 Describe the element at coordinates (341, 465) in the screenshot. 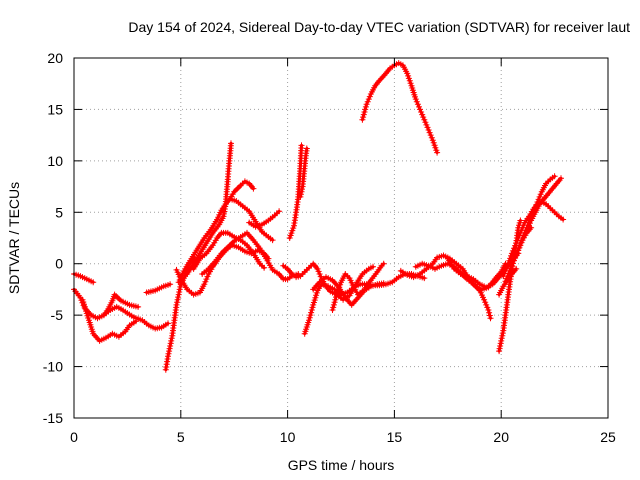

I see `x-axis-label: GPS time / hours` at that location.